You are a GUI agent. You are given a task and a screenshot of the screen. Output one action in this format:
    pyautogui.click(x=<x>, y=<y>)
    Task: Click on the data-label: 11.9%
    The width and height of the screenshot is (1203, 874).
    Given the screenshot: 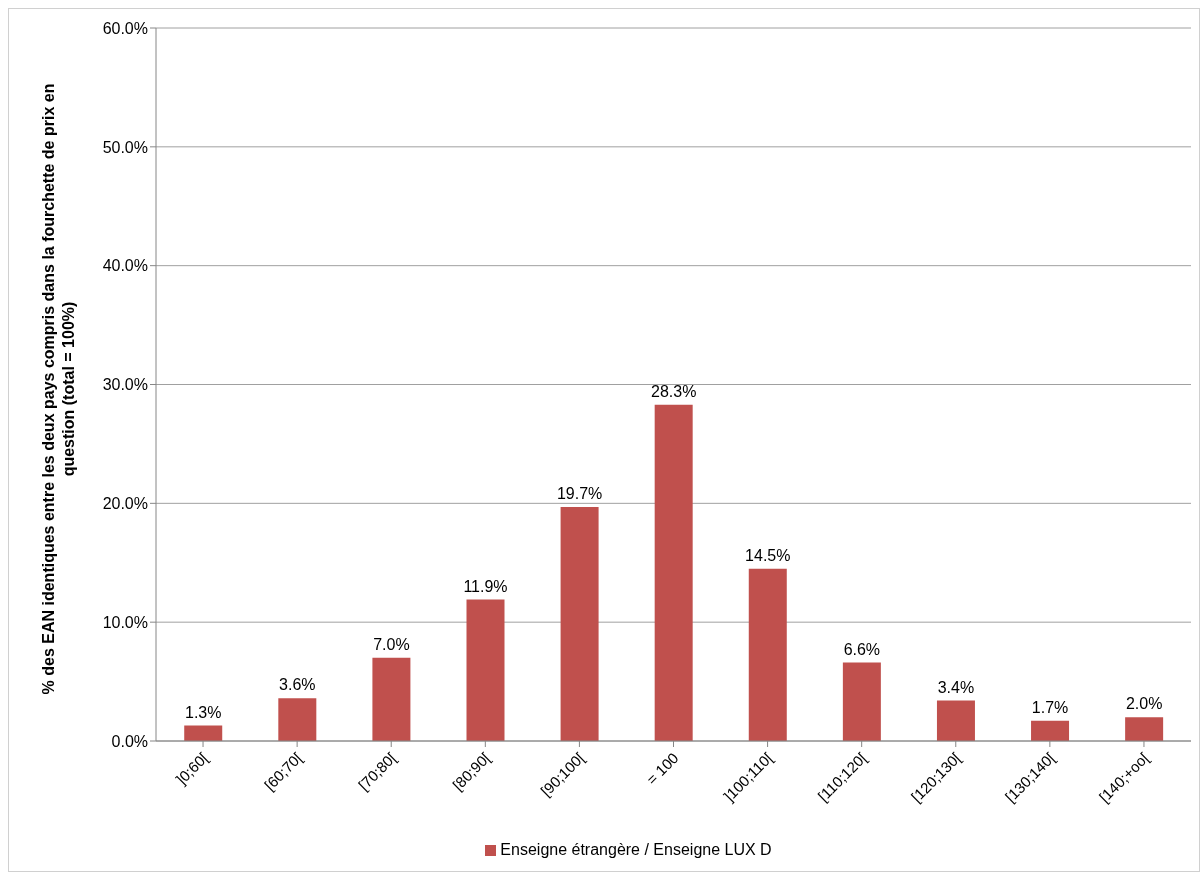 What is the action you would take?
    pyautogui.click(x=485, y=586)
    